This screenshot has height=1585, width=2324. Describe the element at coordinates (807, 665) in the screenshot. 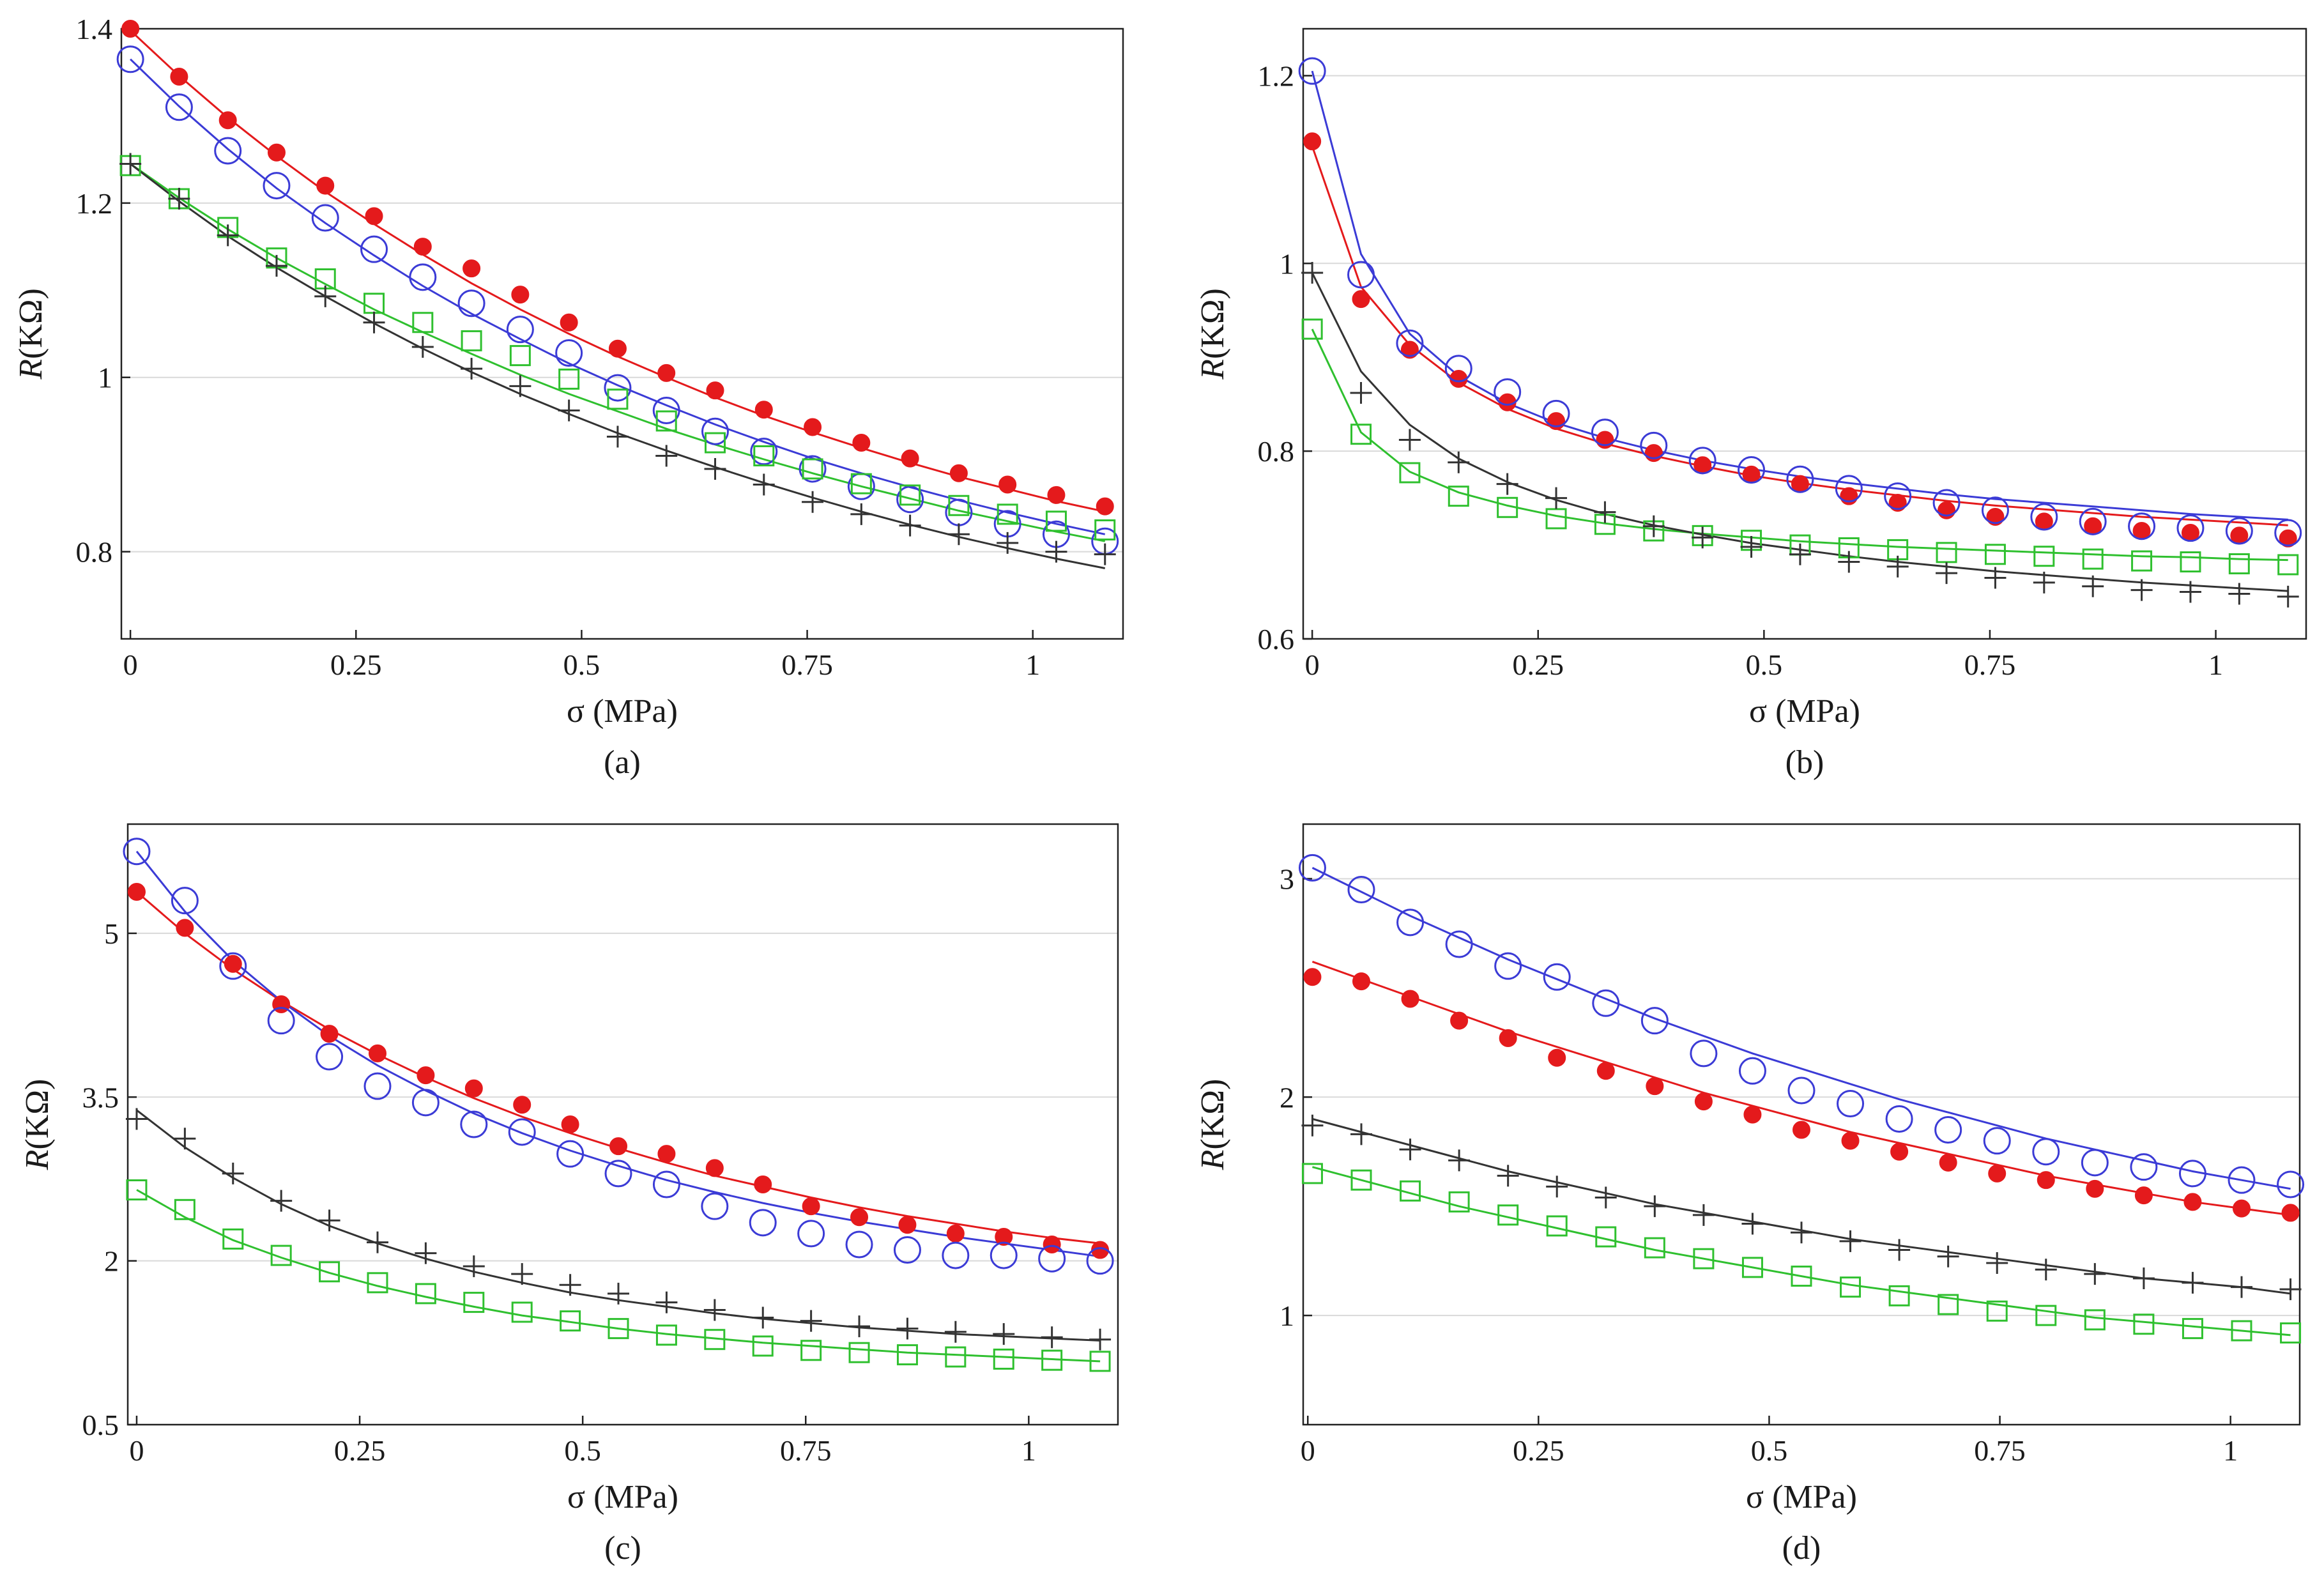

I see `x-tick-label: 0.75` at that location.